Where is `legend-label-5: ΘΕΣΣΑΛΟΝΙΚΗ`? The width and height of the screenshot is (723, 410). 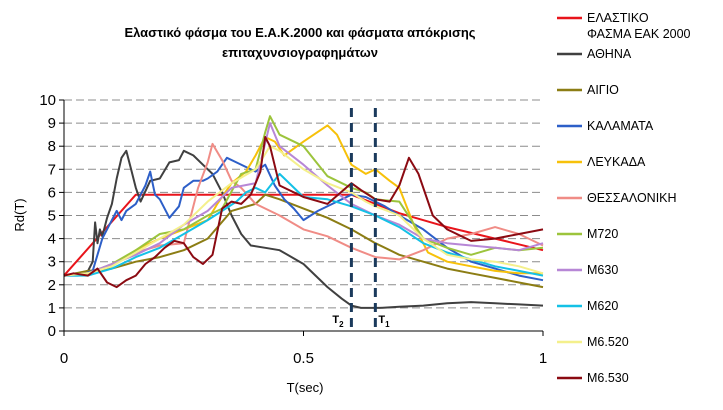 legend-label-5: ΘΕΣΣΑΛΟΝΙΚΗ is located at coordinates (632, 198).